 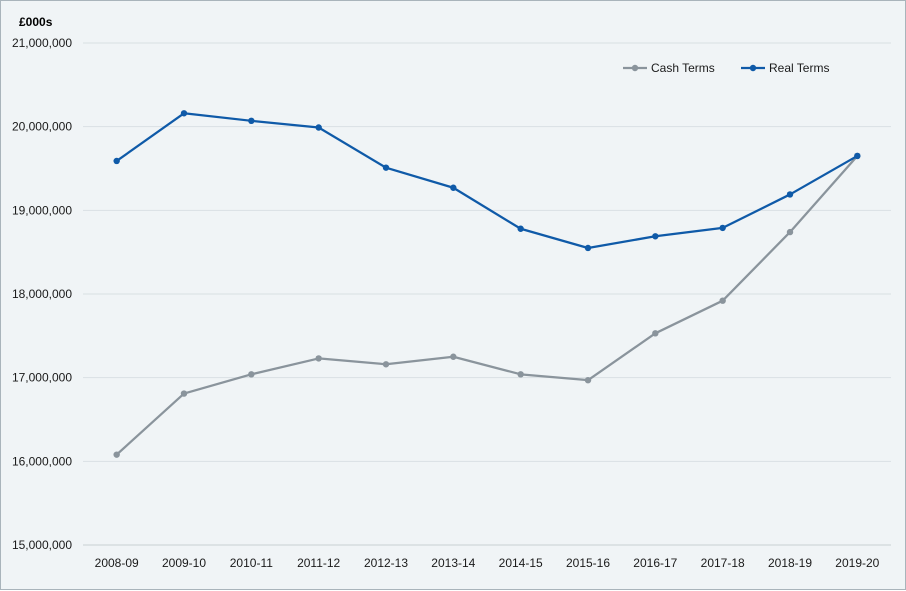 I want to click on y-unit-label: £000s, so click(x=36, y=22).